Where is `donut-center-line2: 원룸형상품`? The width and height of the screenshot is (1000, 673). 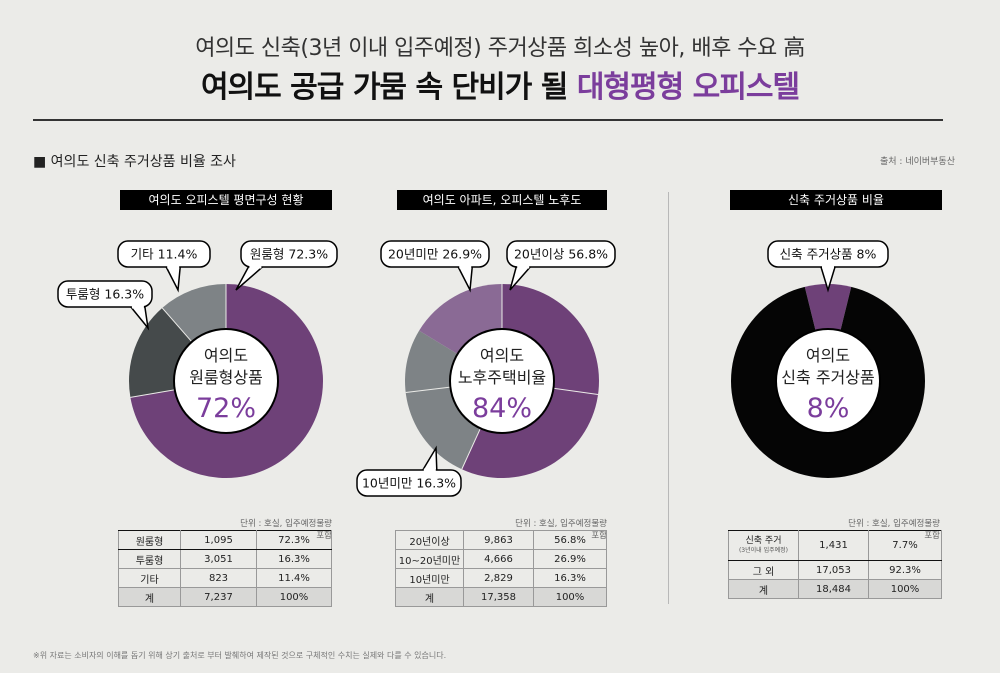
donut-center-line2: 원룸형상품 is located at coordinates (226, 377).